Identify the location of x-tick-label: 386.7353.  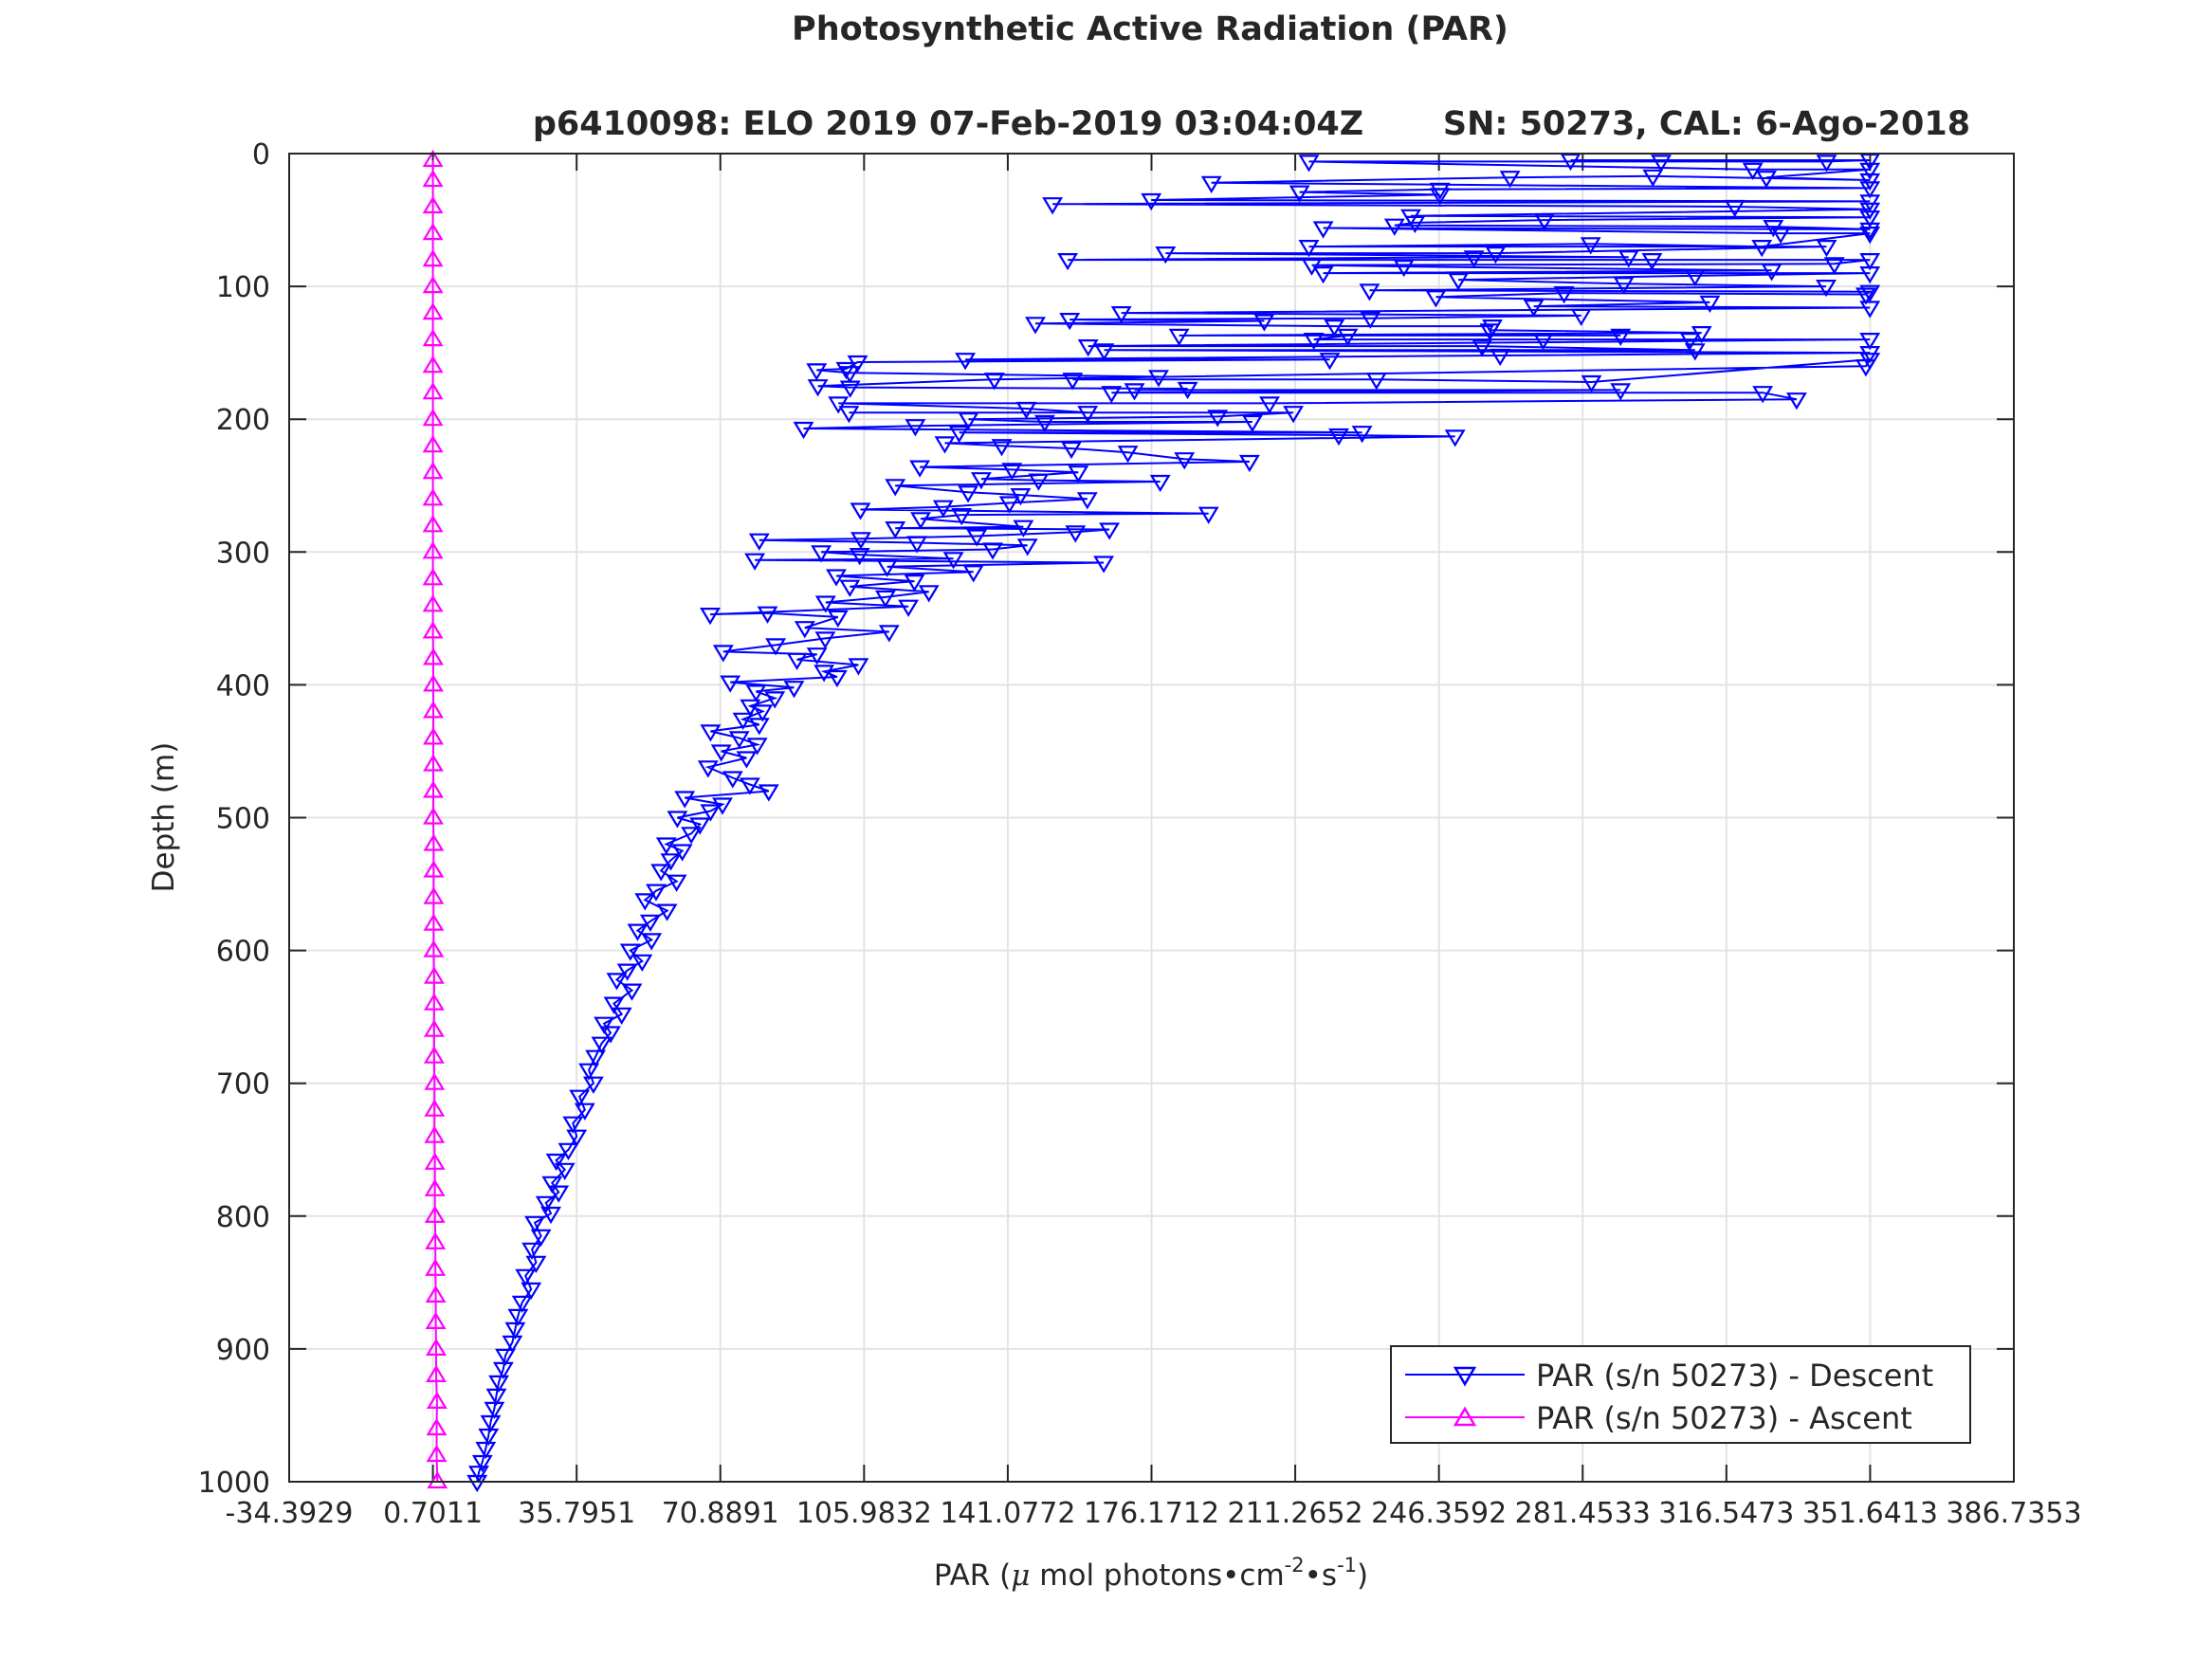
(2013, 1513).